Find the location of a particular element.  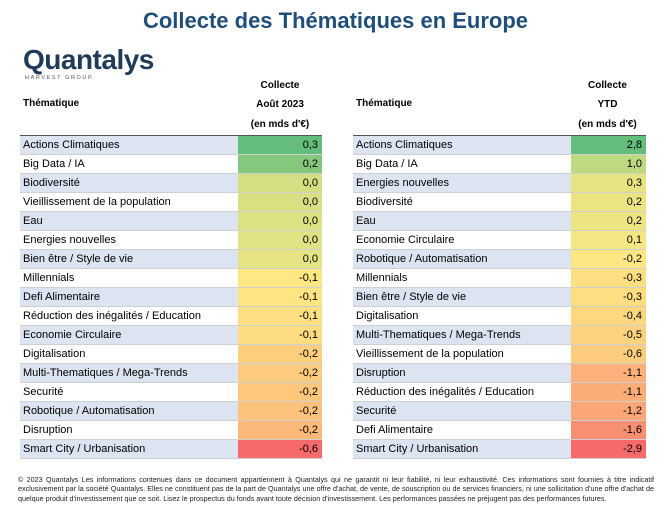

table-row: Disruption -0,2 is located at coordinates (171, 430).